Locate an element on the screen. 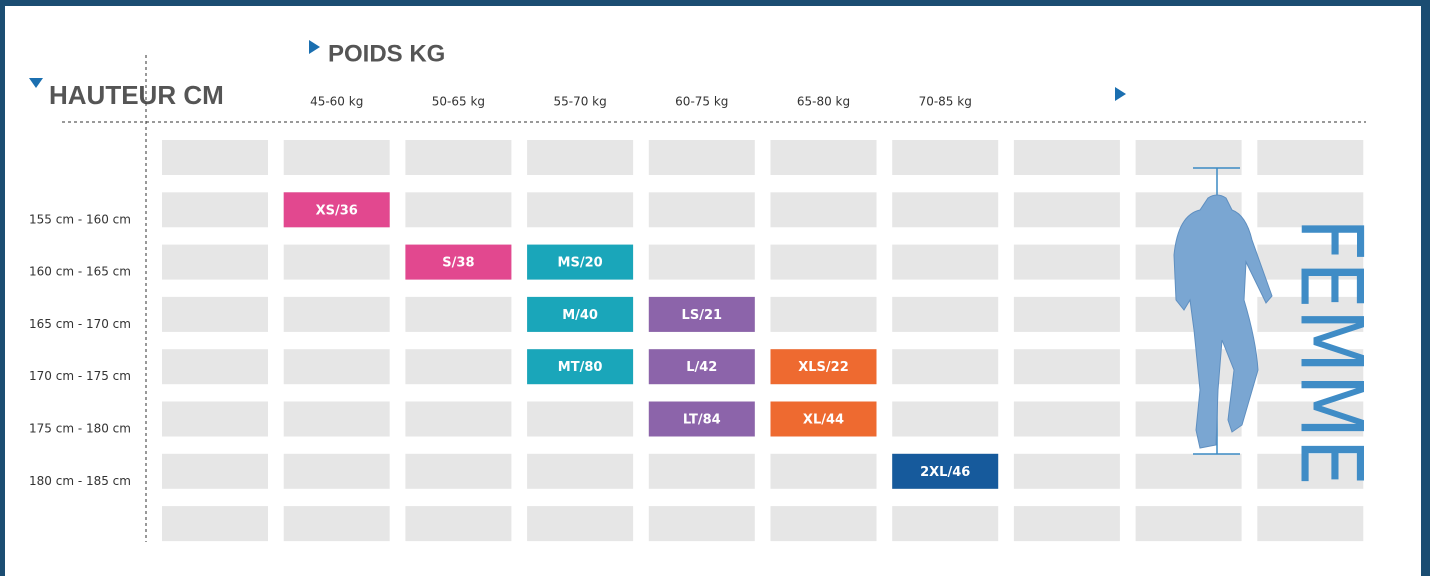 The image size is (1430, 576). size-label: S/38 is located at coordinates (458, 263).